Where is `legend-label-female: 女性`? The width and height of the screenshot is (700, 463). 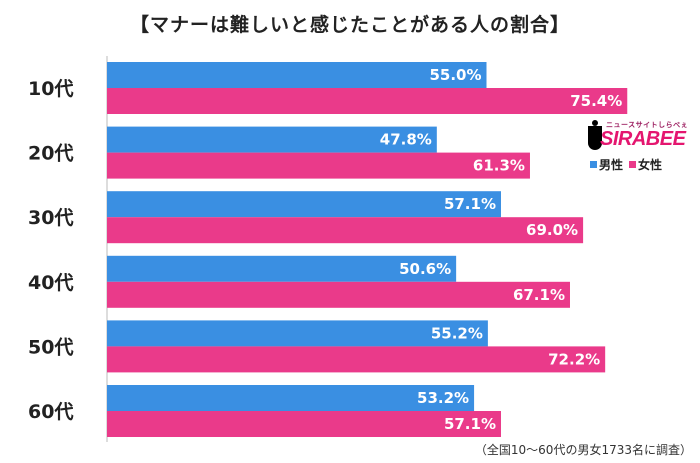
legend-label-female: 女性 is located at coordinates (650, 165).